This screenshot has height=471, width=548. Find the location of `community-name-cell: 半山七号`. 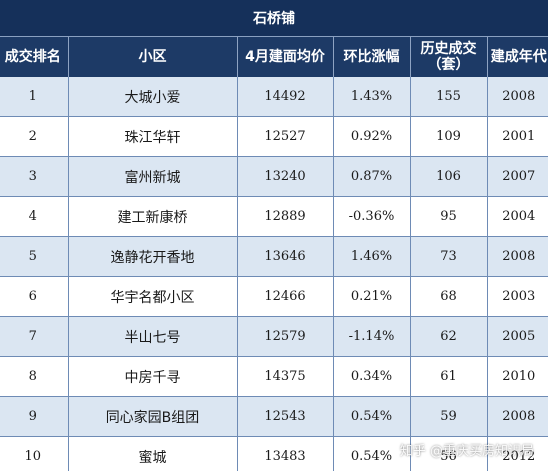

community-name-cell: 半山七号 is located at coordinates (152, 336).